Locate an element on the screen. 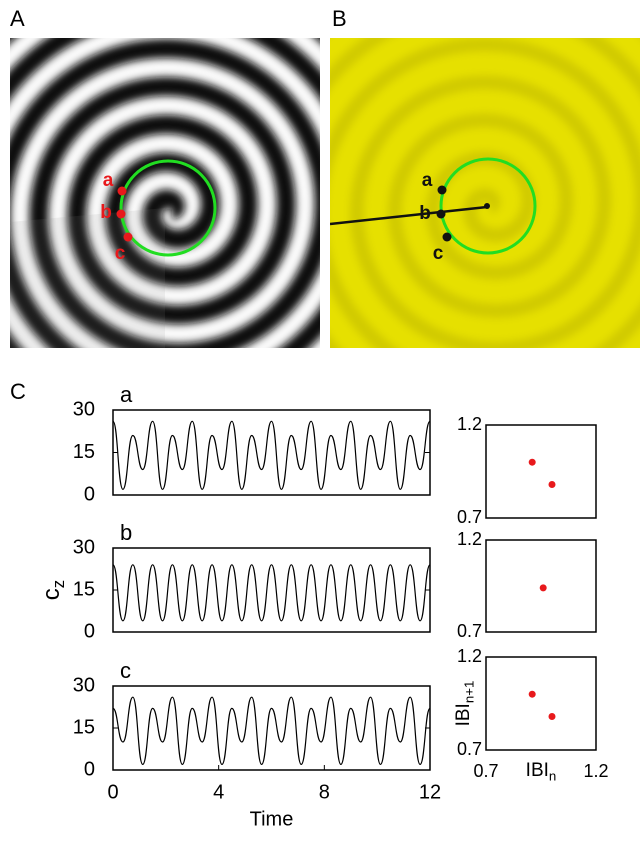 This screenshot has height=851, width=642. x-axis-label: IBIn is located at coordinates (541, 771).